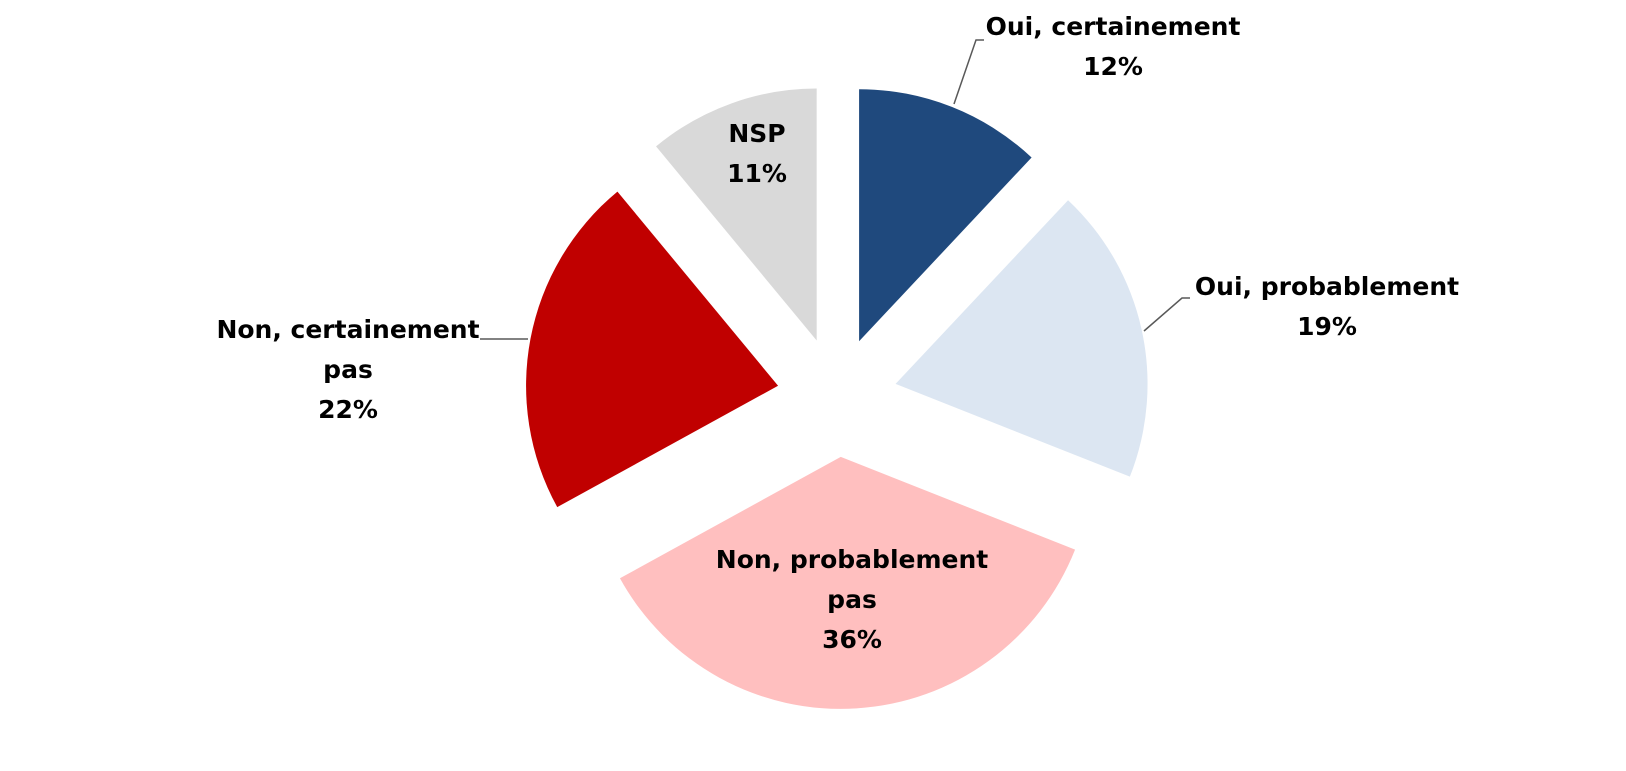 The width and height of the screenshot is (1626, 771). What do you see at coordinates (757, 154) in the screenshot?
I see `slice-label: NSP 11%` at bounding box center [757, 154].